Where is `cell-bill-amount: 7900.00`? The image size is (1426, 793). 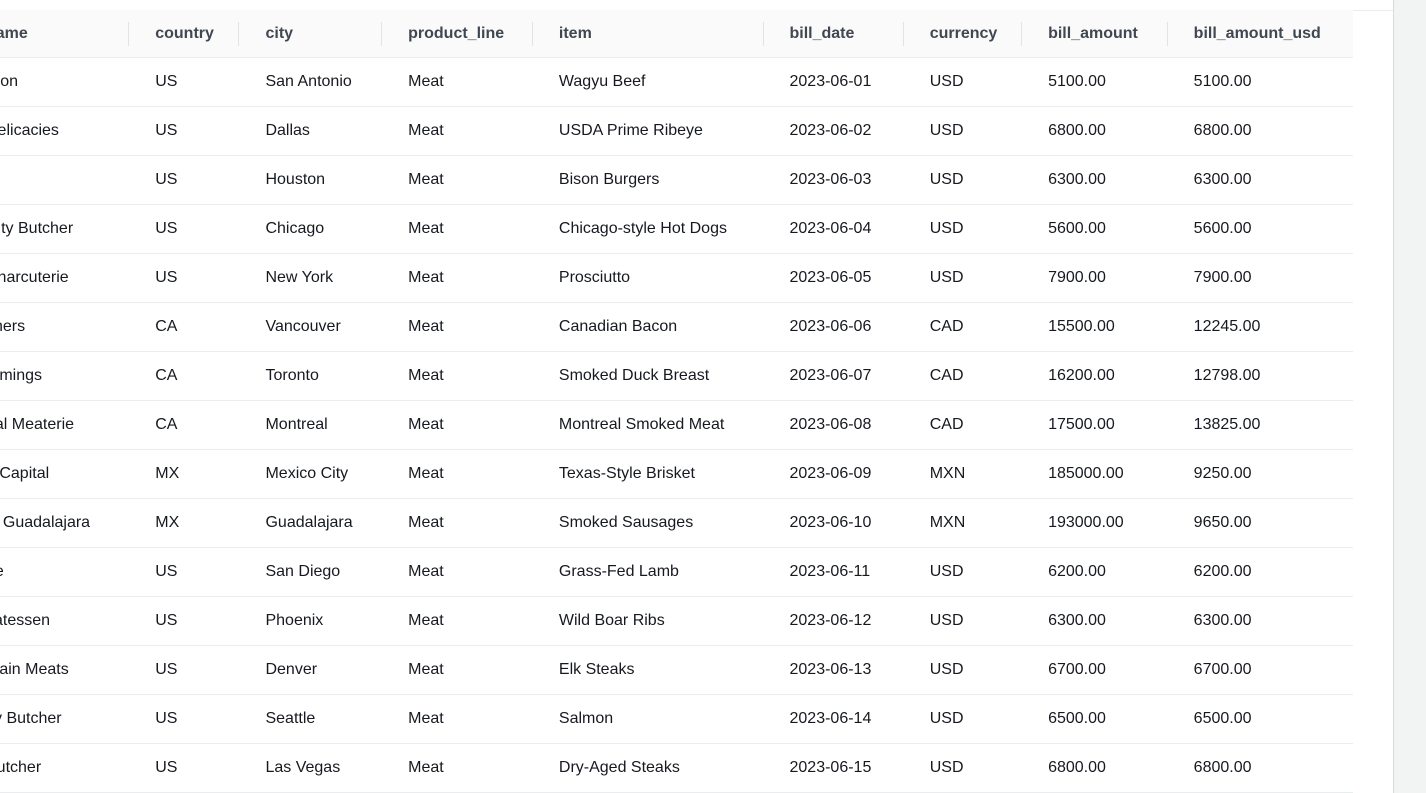
cell-bill-amount: 7900.00 is located at coordinates (1095, 278).